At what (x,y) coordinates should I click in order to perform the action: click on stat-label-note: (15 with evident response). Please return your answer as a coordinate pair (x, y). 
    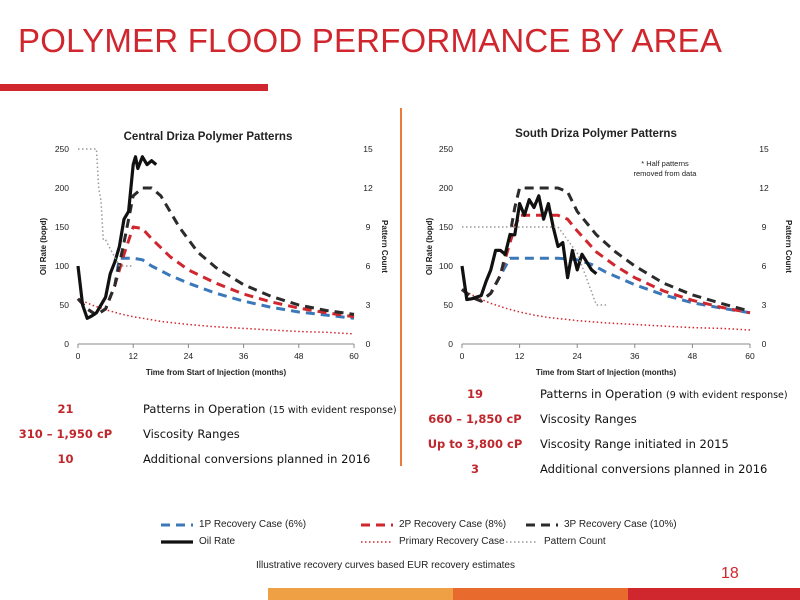
    Looking at the image, I should click on (333, 410).